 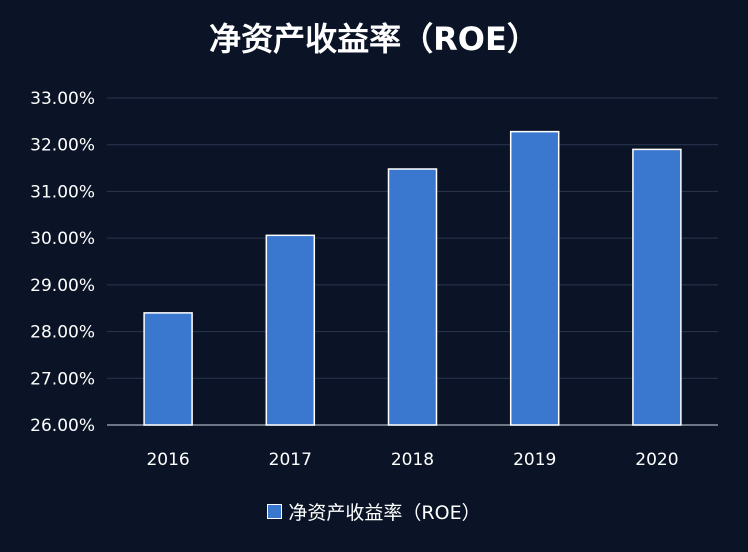 I want to click on legend-swatch, so click(x=275, y=511).